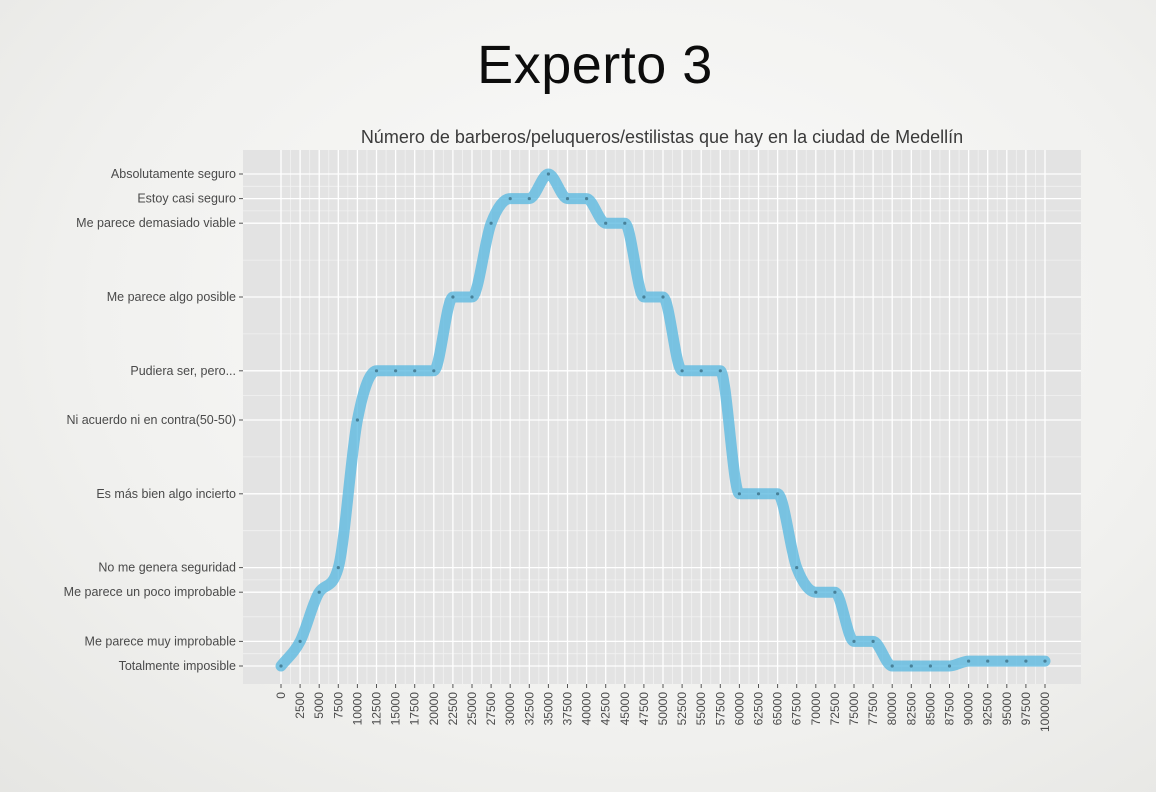  Describe the element at coordinates (177, 666) in the screenshot. I see `y-tick-label: Totalmente imposible` at that location.